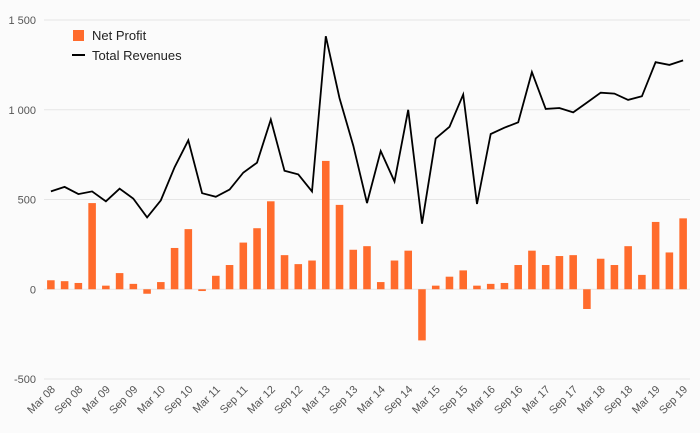 The width and height of the screenshot is (700, 433). What do you see at coordinates (25, 380) in the screenshot?
I see `y-tick-label: -500` at bounding box center [25, 380].